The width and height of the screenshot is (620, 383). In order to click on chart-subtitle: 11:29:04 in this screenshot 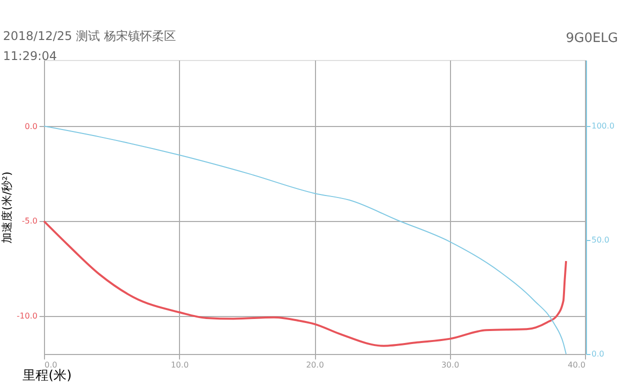, I will do `click(30, 56)`.